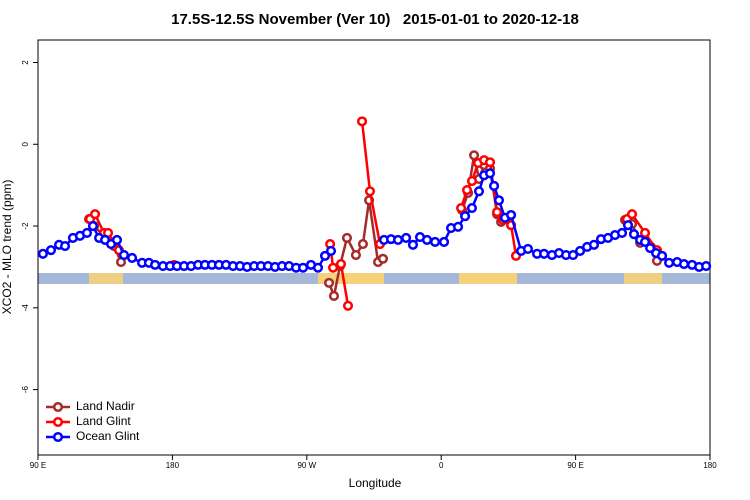  Describe the element at coordinates (25, 226) in the screenshot. I see `y-tick-label: -2` at that location.